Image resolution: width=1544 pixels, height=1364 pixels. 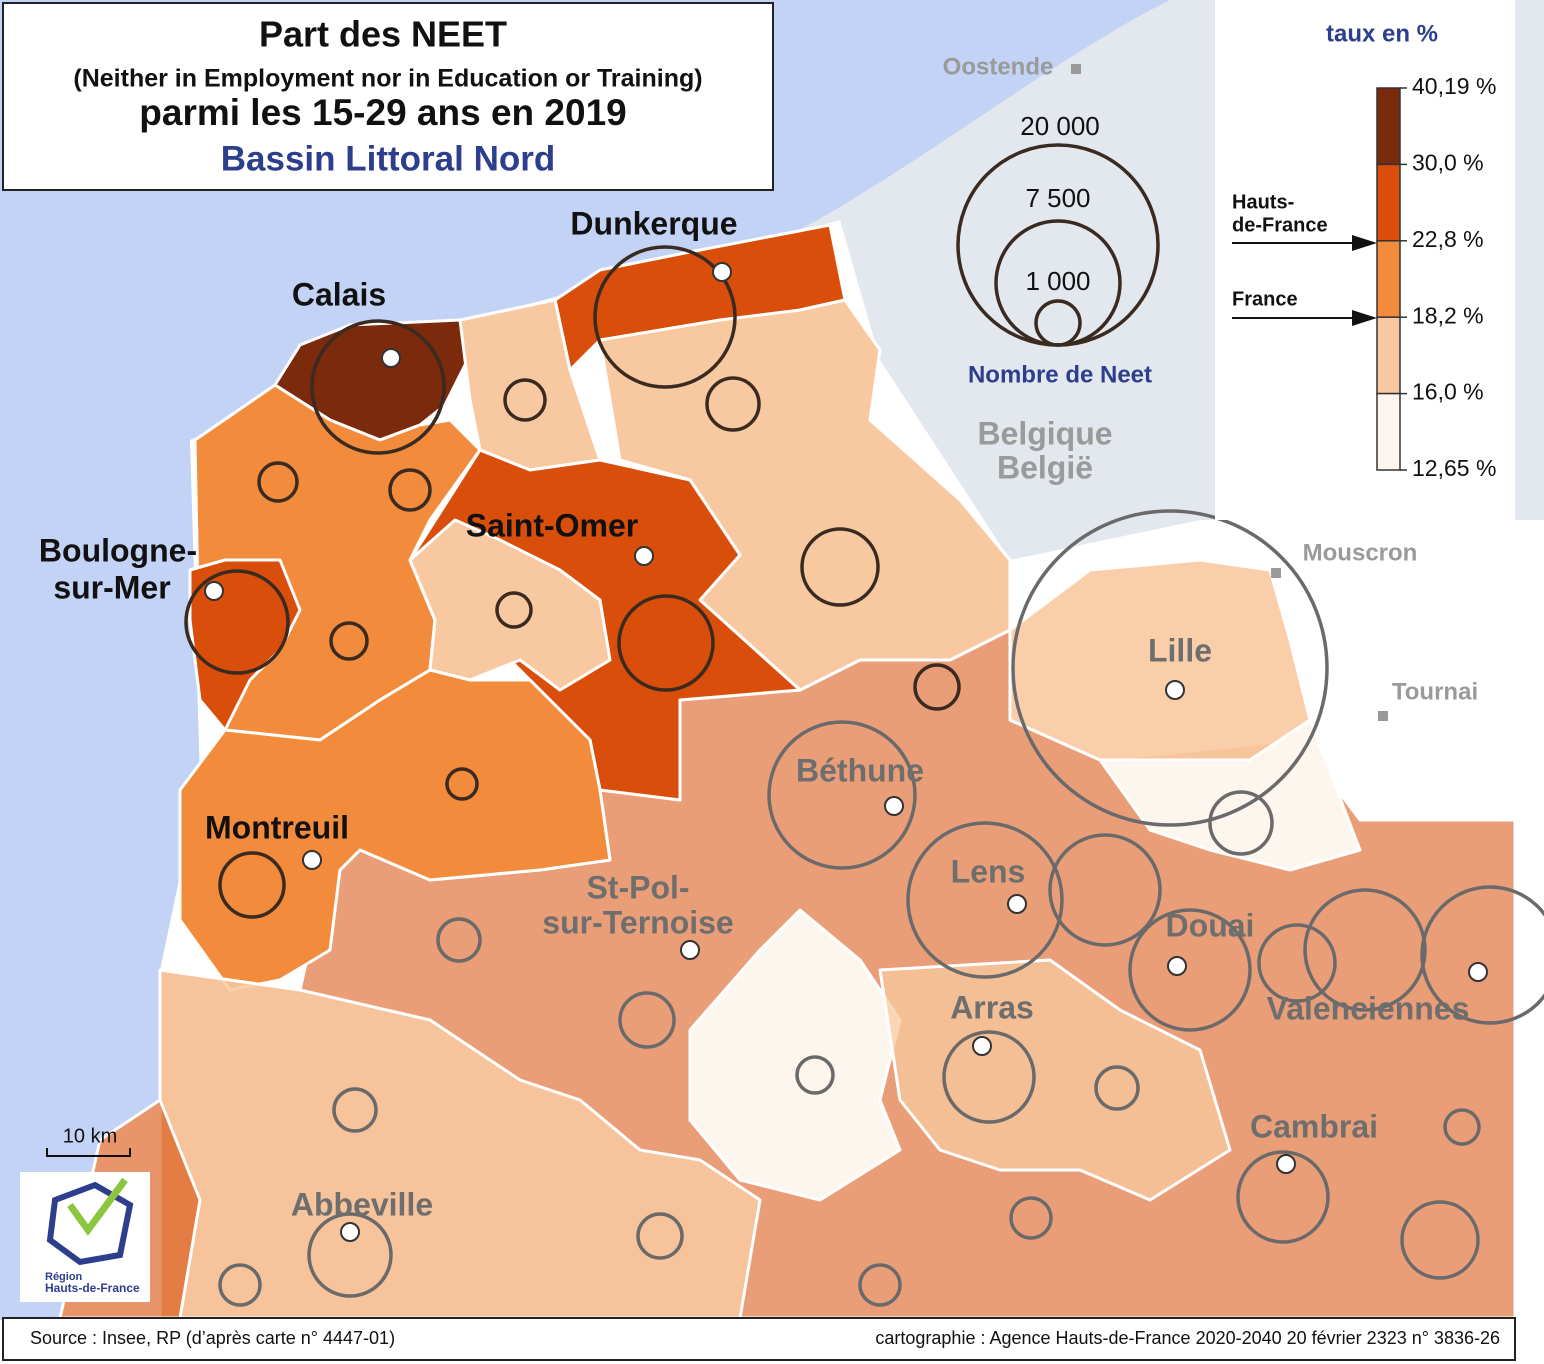 What do you see at coordinates (759, 1339) in the screenshot?
I see `footer` at bounding box center [759, 1339].